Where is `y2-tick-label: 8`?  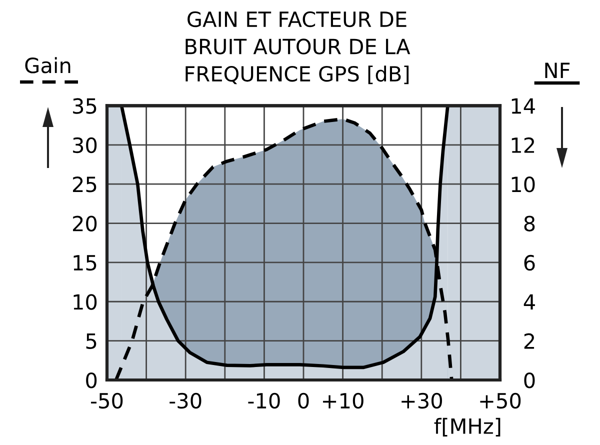
y2-tick-label: 8 is located at coordinates (529, 224).